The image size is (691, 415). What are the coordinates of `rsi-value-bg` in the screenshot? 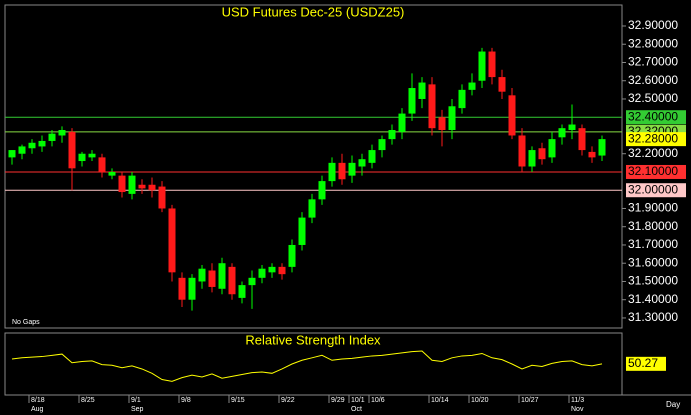 It's located at (646, 363).